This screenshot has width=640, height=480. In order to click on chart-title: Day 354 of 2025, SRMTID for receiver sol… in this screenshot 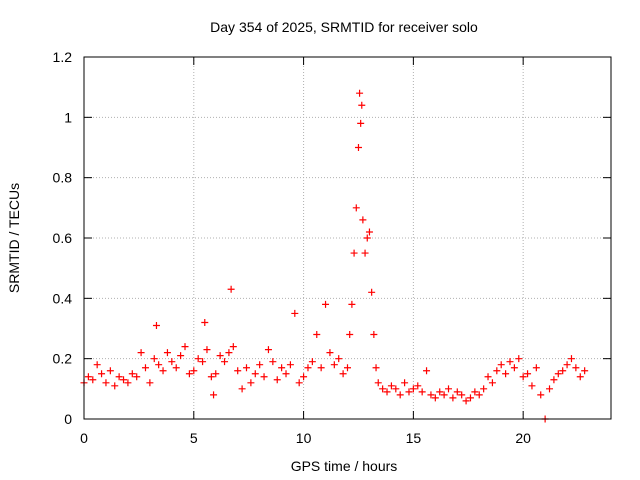, I will do `click(344, 27)`.